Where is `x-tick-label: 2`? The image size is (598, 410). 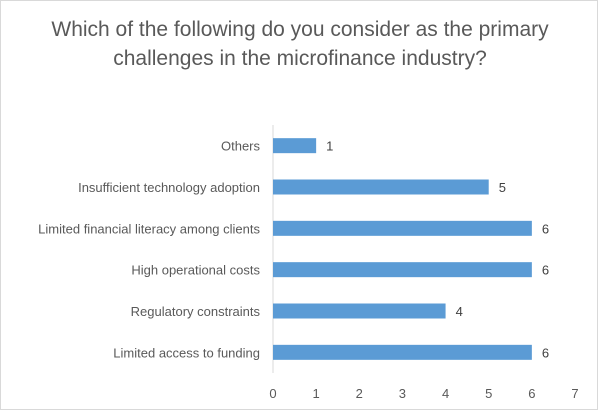 x-tick-label: 2 is located at coordinates (359, 393).